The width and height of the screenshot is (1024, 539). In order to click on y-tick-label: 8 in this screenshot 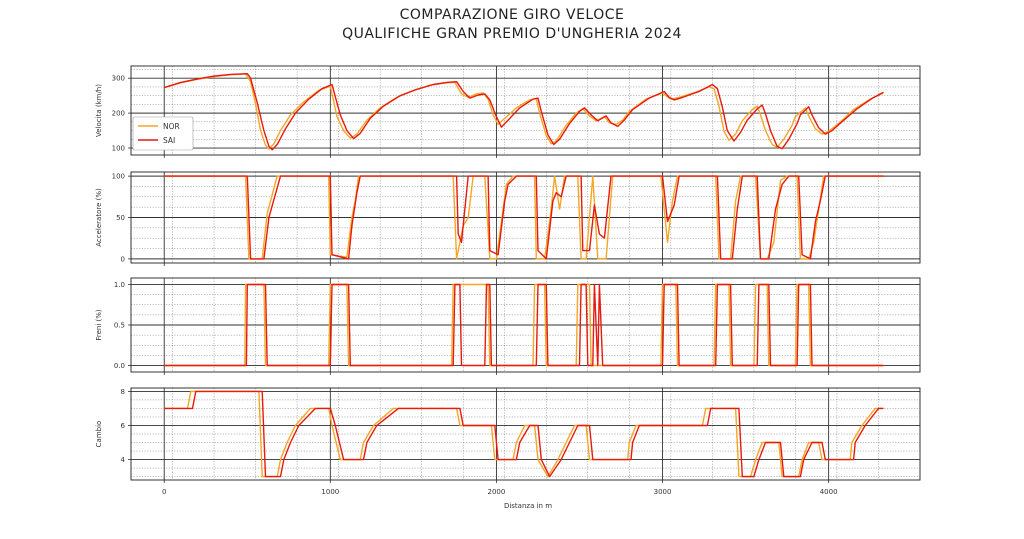, I will do `click(123, 392)`.